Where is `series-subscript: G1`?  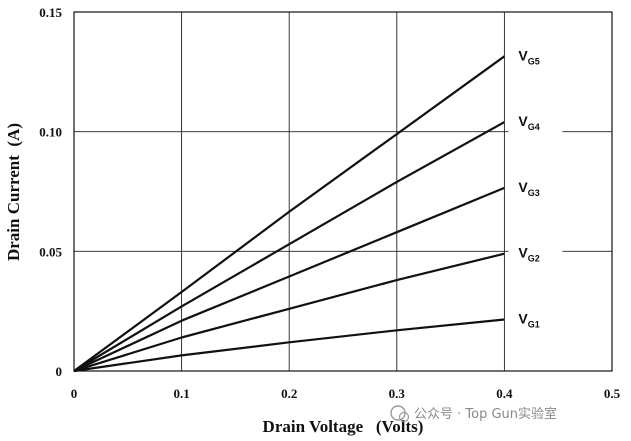 series-subscript: G1 is located at coordinates (534, 325).